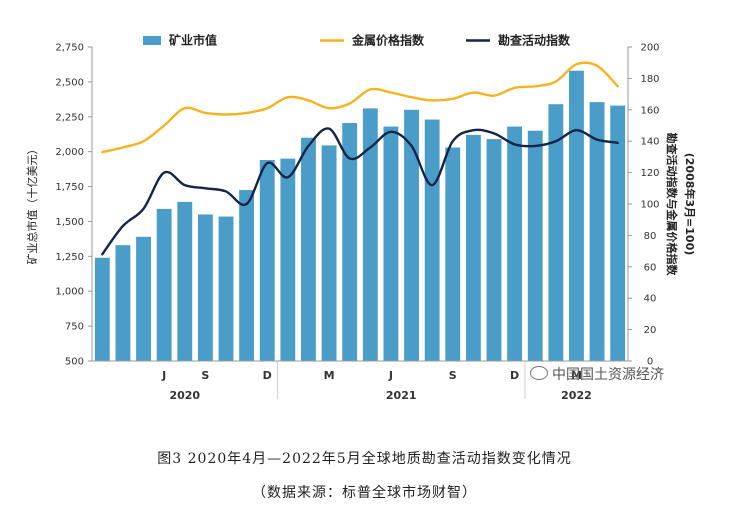 The height and width of the screenshot is (513, 729). What do you see at coordinates (69, 257) in the screenshot?
I see `y-left-tick-label: 1,250` at bounding box center [69, 257].